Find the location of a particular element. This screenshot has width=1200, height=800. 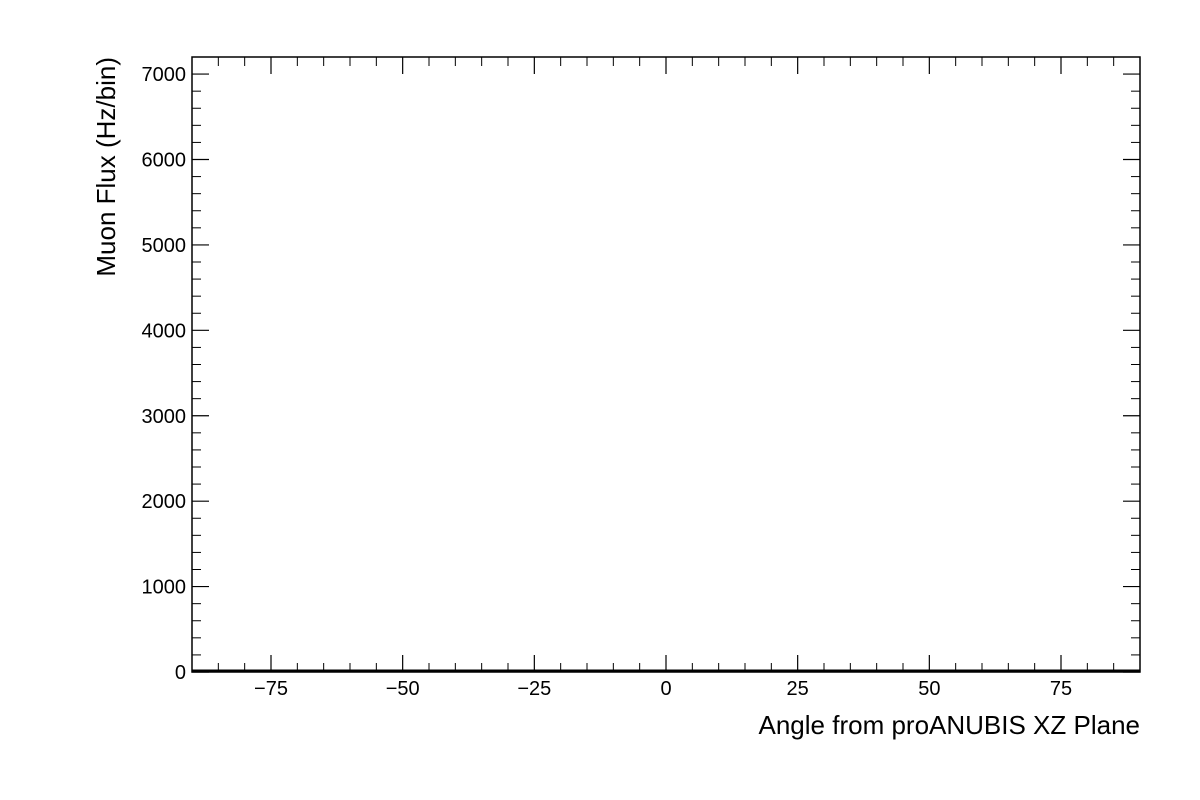

x-tick-label: 25 is located at coordinates (798, 689).